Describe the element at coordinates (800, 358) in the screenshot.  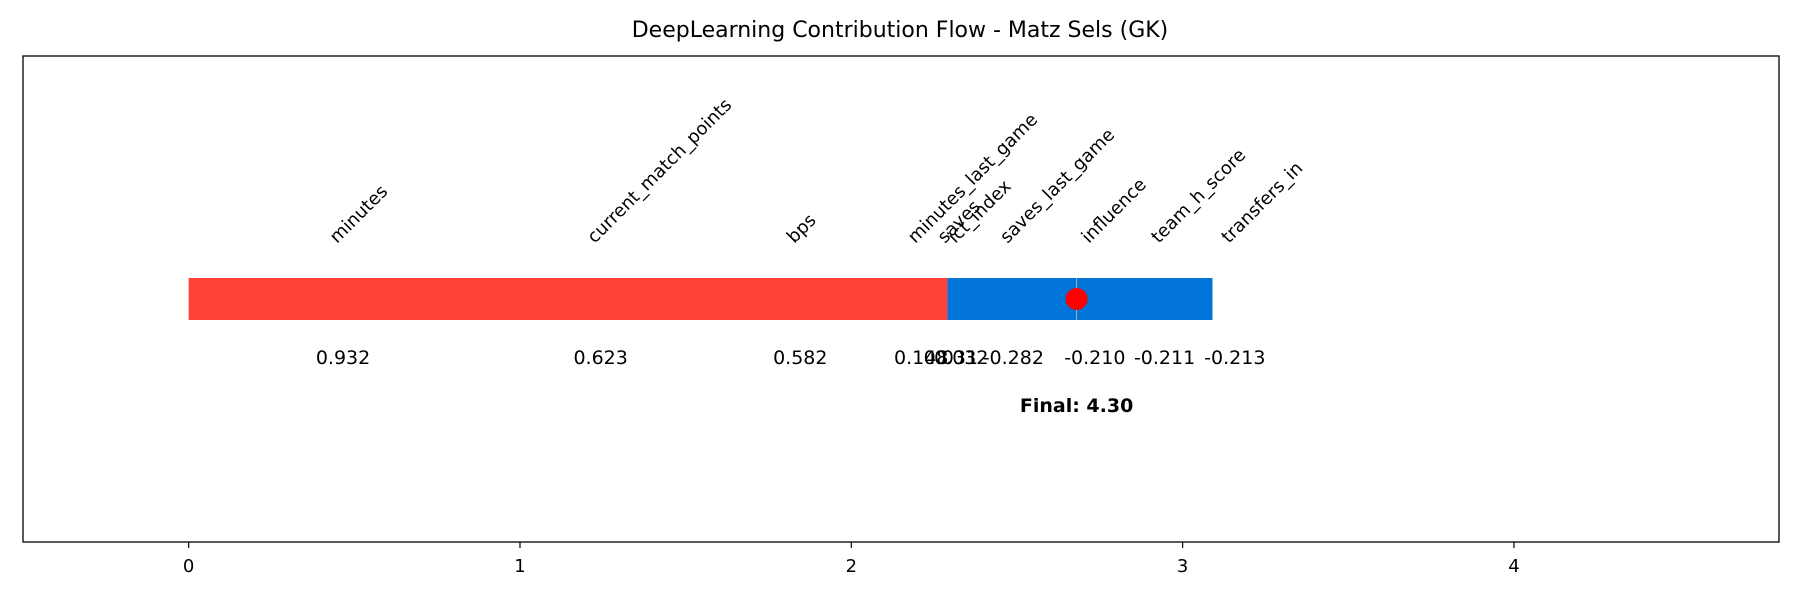
I see `feature-value-label: 0.582` at that location.